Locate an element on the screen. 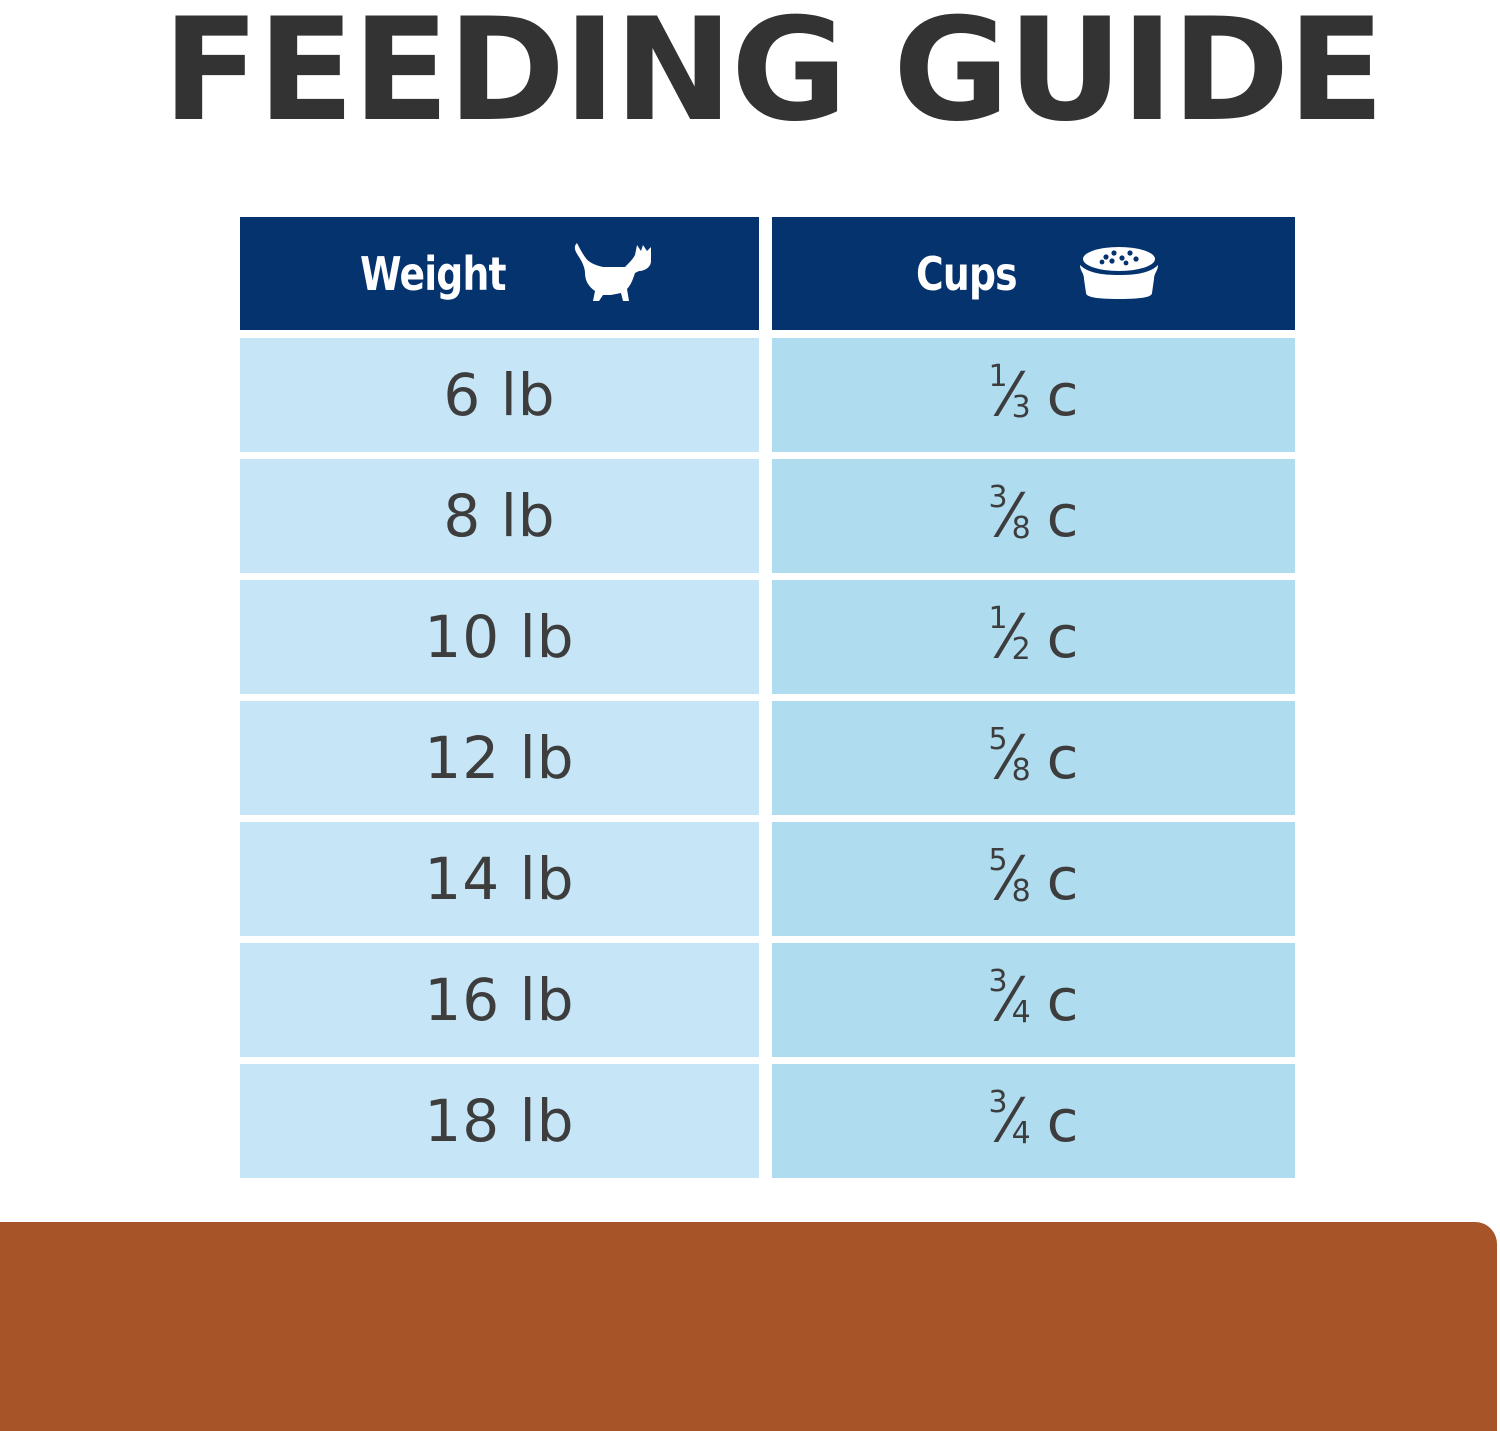 Image resolution: width=1500 pixels, height=1431 pixels. weight-value: 18 lb is located at coordinates (499, 1121).